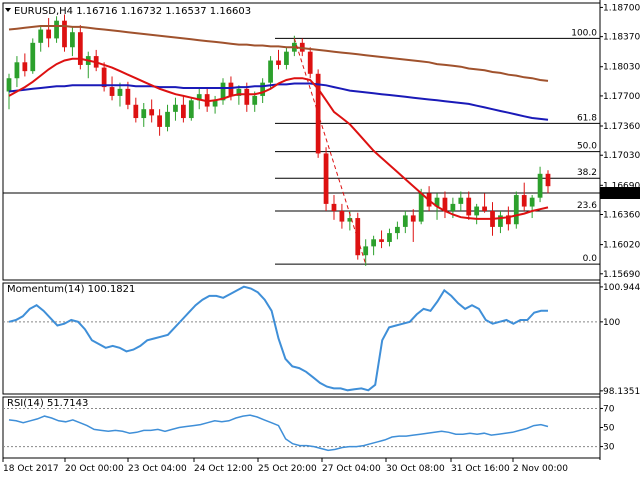  Describe the element at coordinates (351, 469) in the screenshot. I see `x-tick-label: 27 Oct 04:00` at that location.